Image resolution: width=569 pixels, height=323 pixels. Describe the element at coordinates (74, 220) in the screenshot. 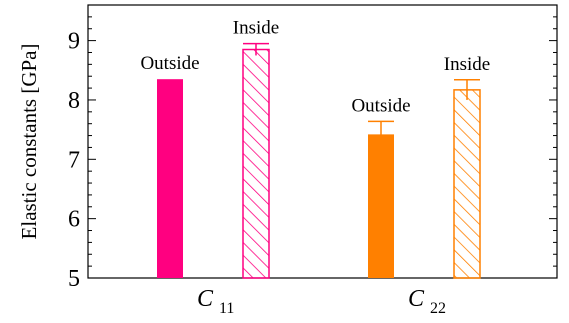

I see `y-tick-label: 6` at that location.